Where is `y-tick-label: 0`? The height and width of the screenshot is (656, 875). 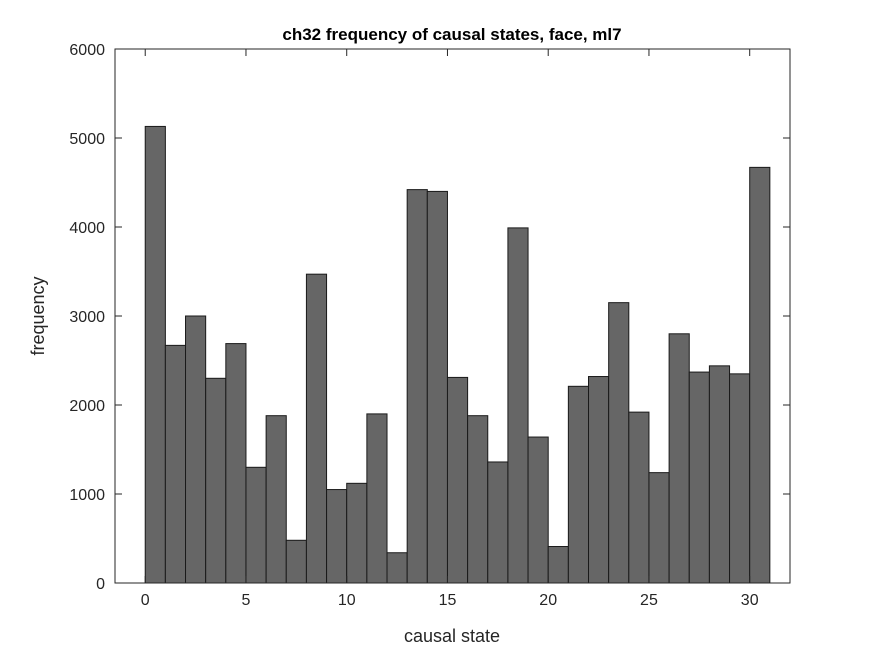
y-tick-label: 0 is located at coordinates (100, 584).